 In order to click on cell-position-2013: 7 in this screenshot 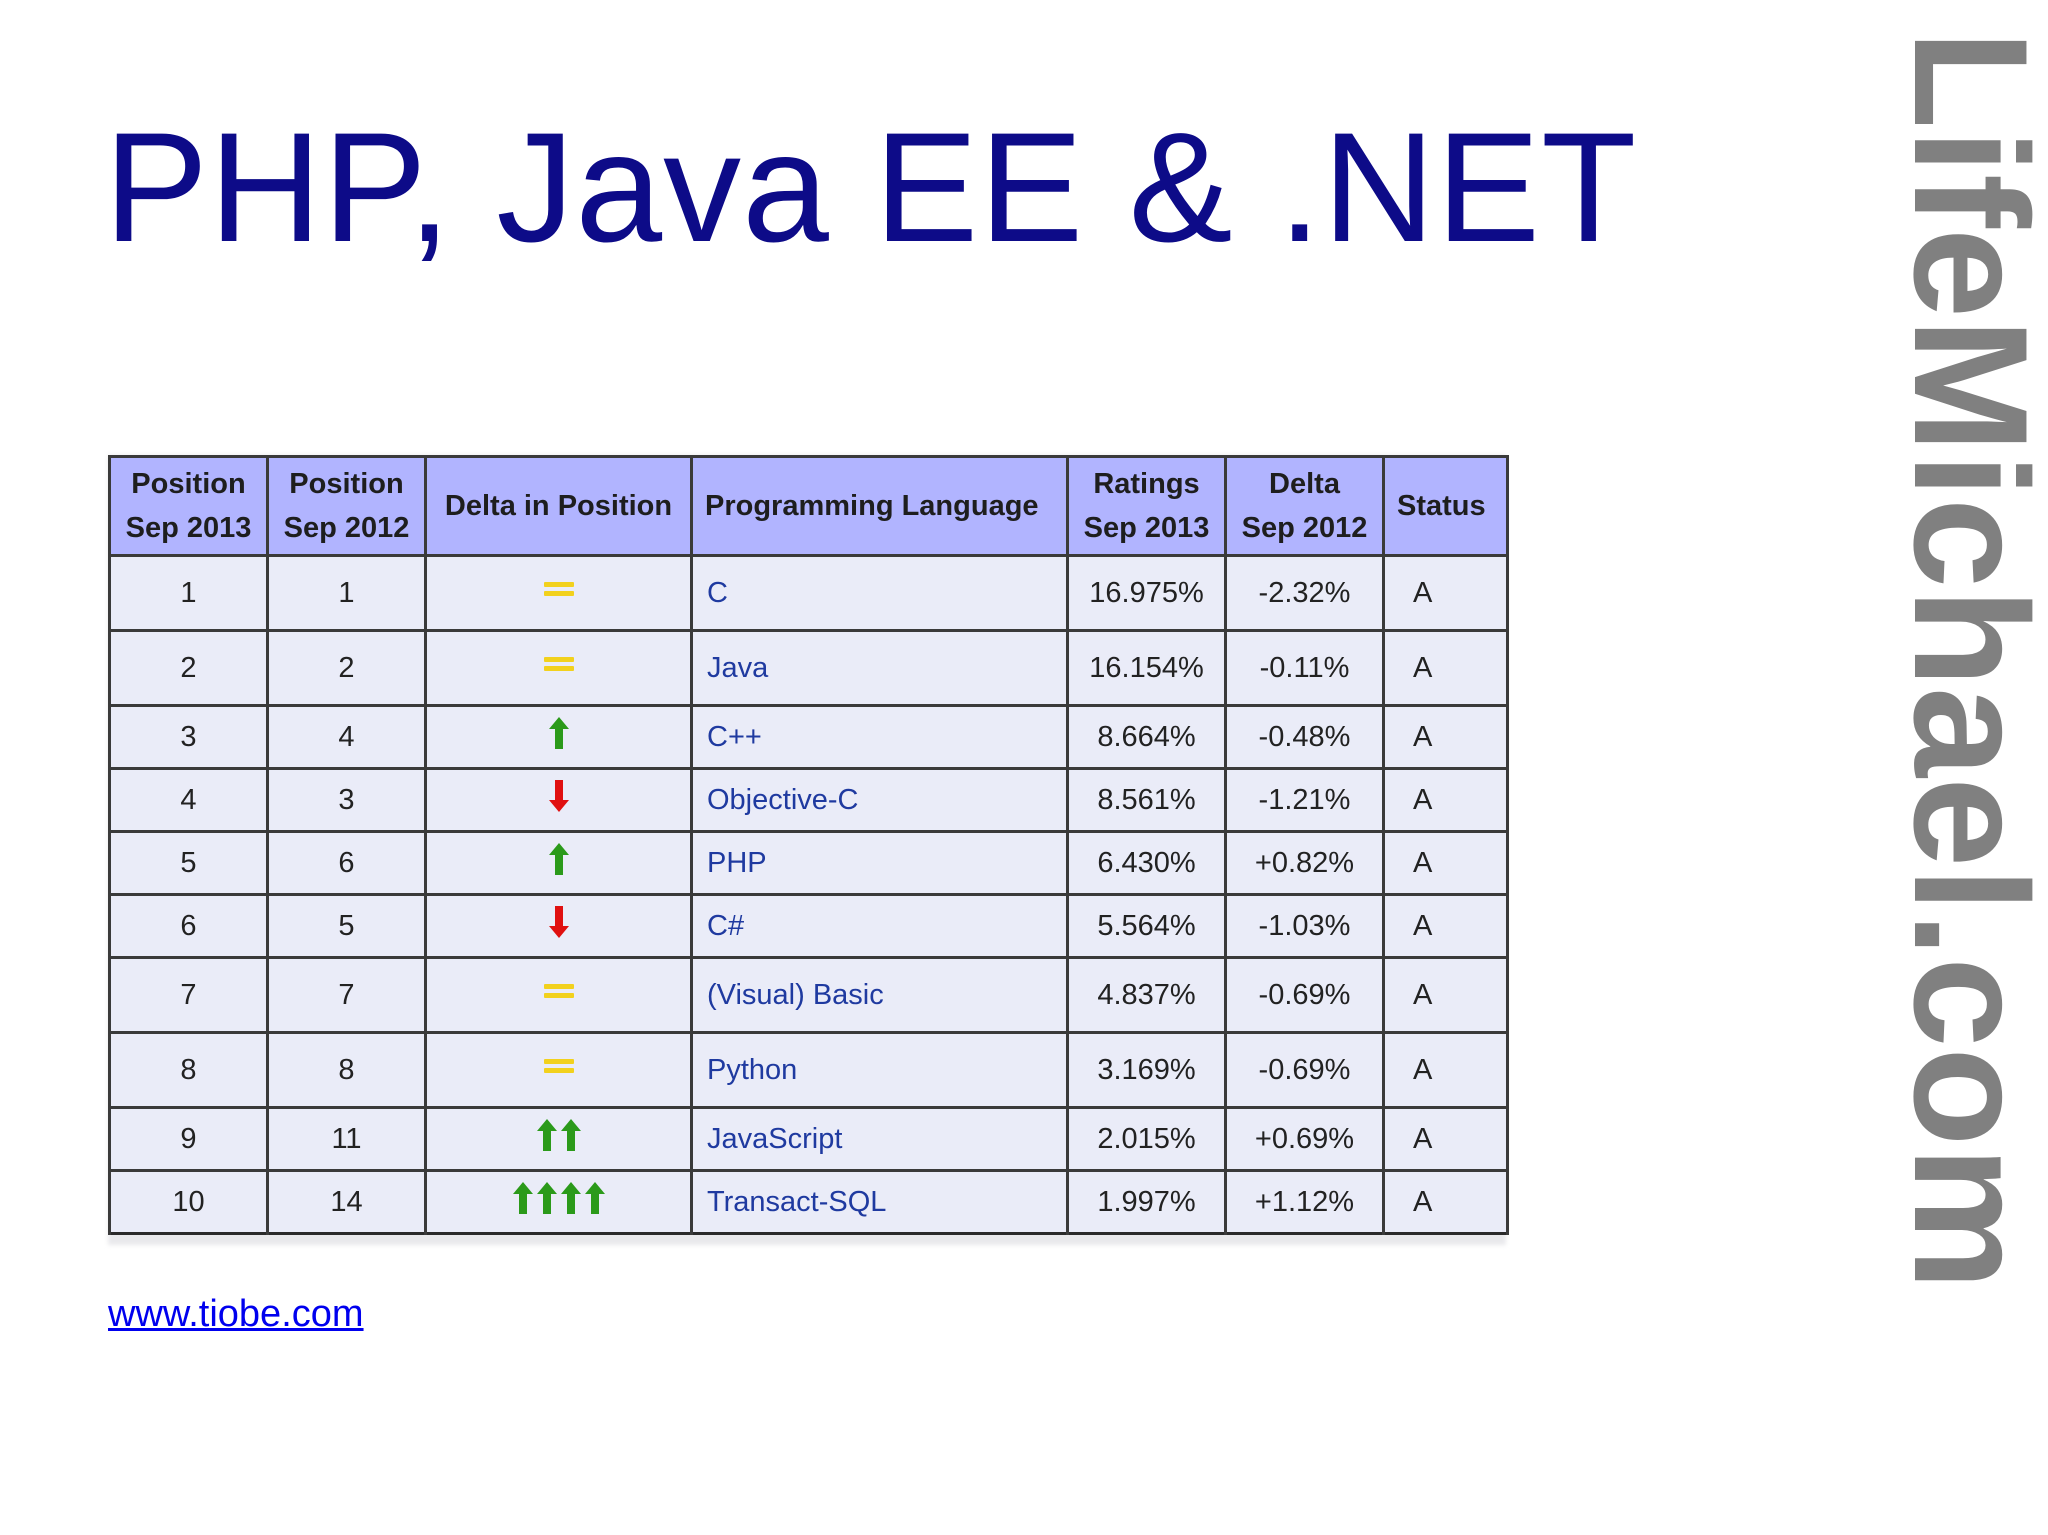, I will do `click(188, 994)`.